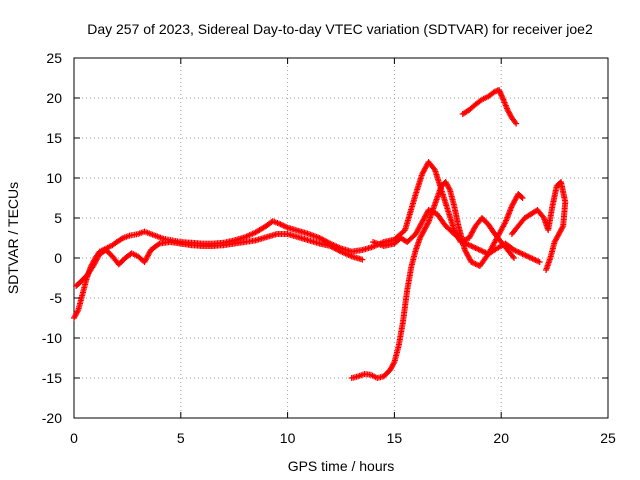 The width and height of the screenshot is (640, 480). Describe the element at coordinates (52, 418) in the screenshot. I see `y-tick-label: -20` at that location.